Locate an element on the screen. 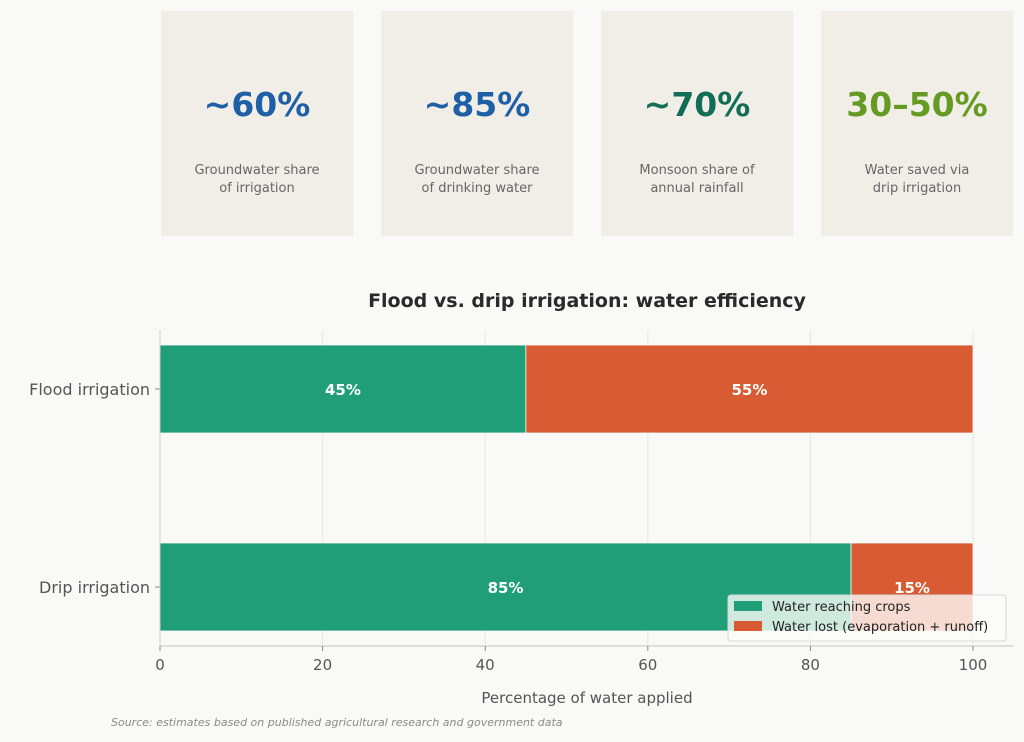 The height and width of the screenshot is (742, 1024). stat-label-line2: drip irrigation is located at coordinates (917, 188).